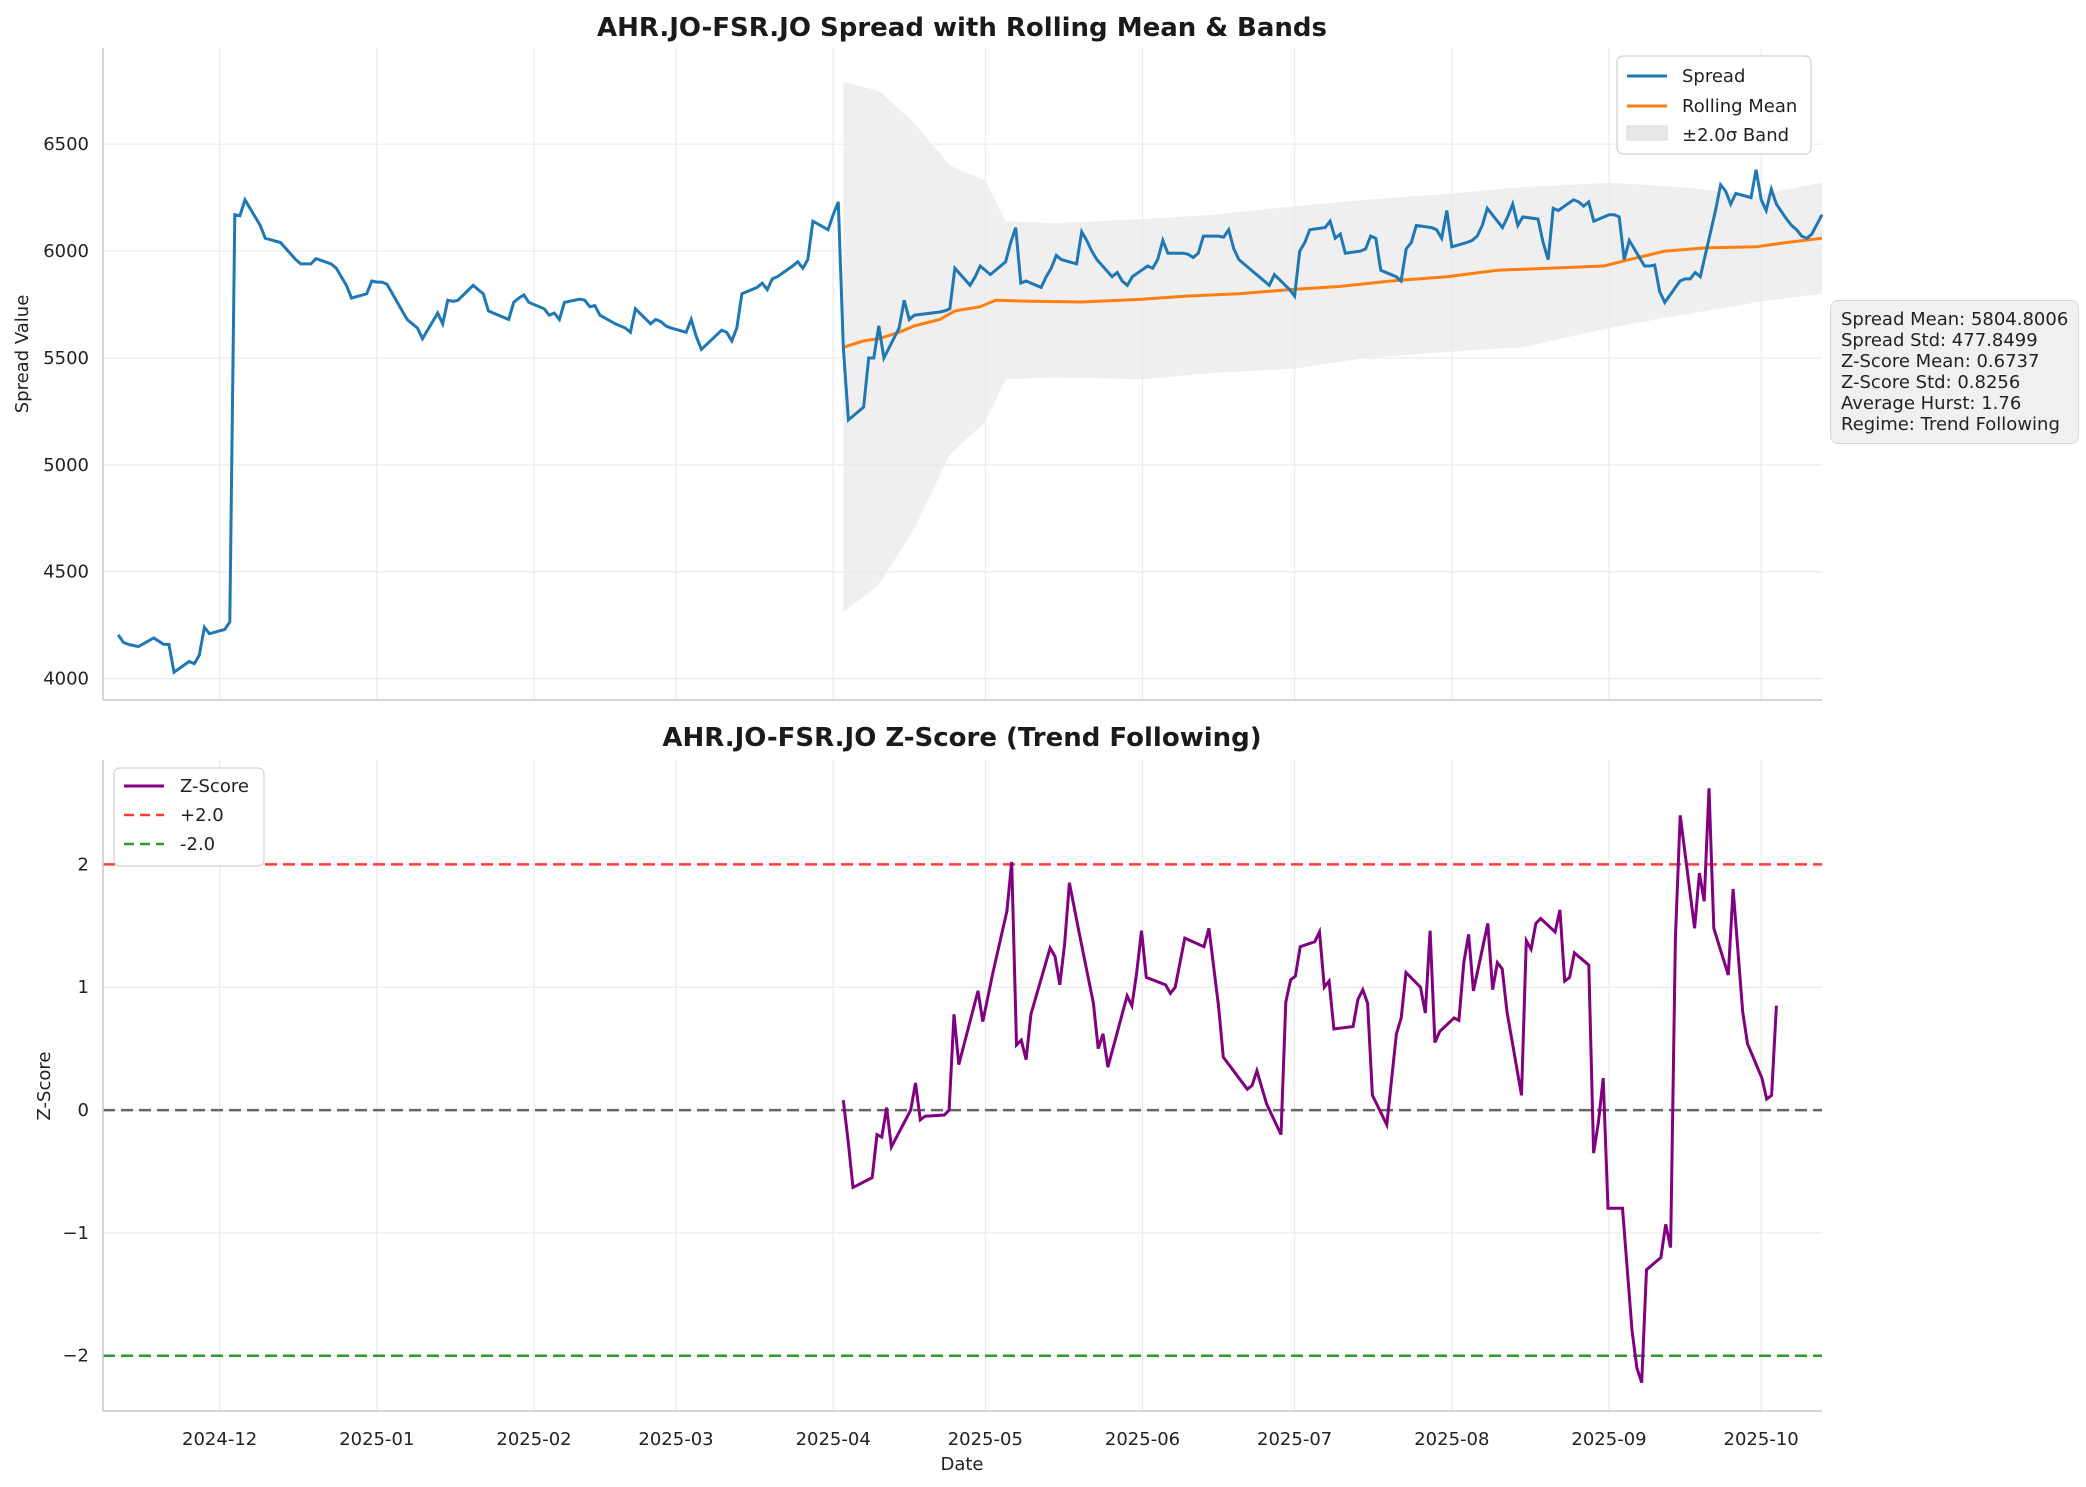 The width and height of the screenshot is (2086, 1487). Describe the element at coordinates (1939, 340) in the screenshot. I see `stat-spread-std: Spread Std: 477.8499` at that location.